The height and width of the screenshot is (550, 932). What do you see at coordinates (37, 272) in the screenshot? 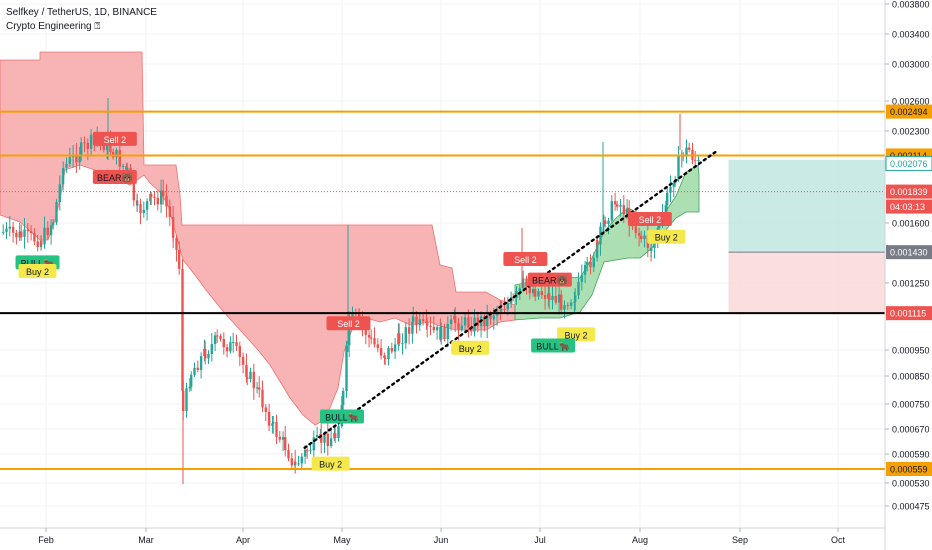
I see `signal-label-1: Buy 2` at bounding box center [37, 272].